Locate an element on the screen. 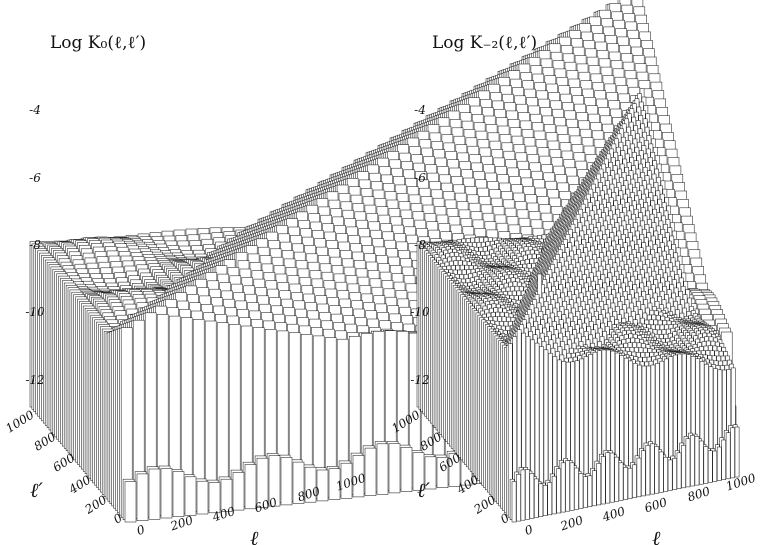 The height and width of the screenshot is (545, 763). panel-title: Log K₋₂(ℓ,ℓ′) is located at coordinates (484, 43).